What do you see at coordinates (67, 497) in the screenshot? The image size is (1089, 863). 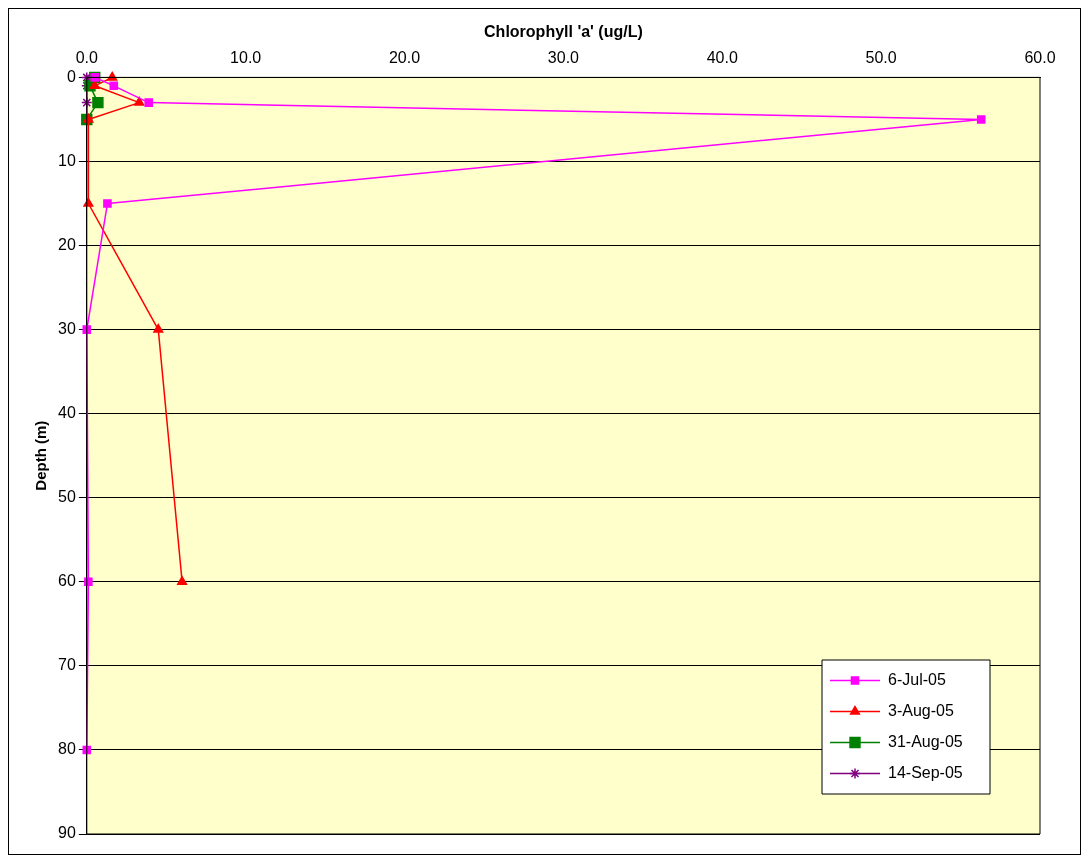 I see `y-tick-label: 50` at bounding box center [67, 497].